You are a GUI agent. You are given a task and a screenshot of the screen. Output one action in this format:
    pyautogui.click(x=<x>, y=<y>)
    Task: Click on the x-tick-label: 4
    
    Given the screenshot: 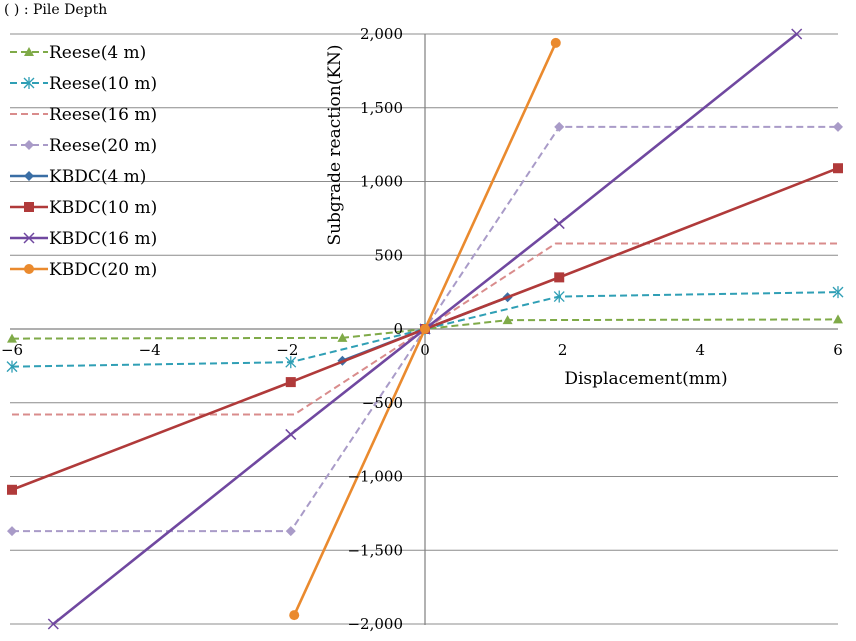 What is the action you would take?
    pyautogui.click(x=701, y=350)
    